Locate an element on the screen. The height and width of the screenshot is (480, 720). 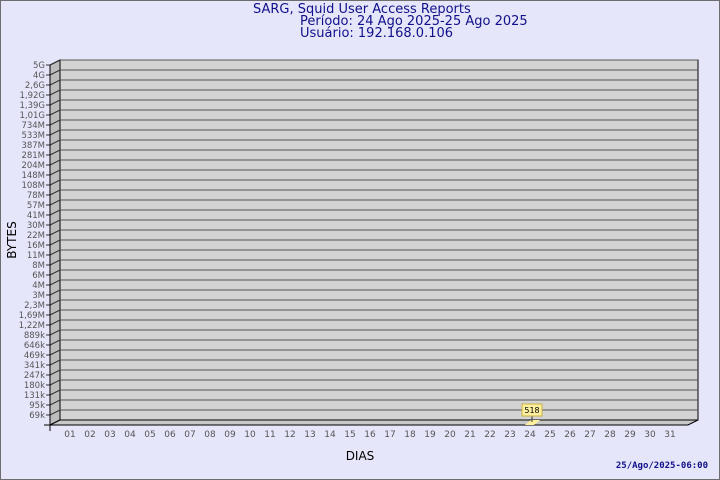
y-tick-label: 2,6G is located at coordinates (35, 86).